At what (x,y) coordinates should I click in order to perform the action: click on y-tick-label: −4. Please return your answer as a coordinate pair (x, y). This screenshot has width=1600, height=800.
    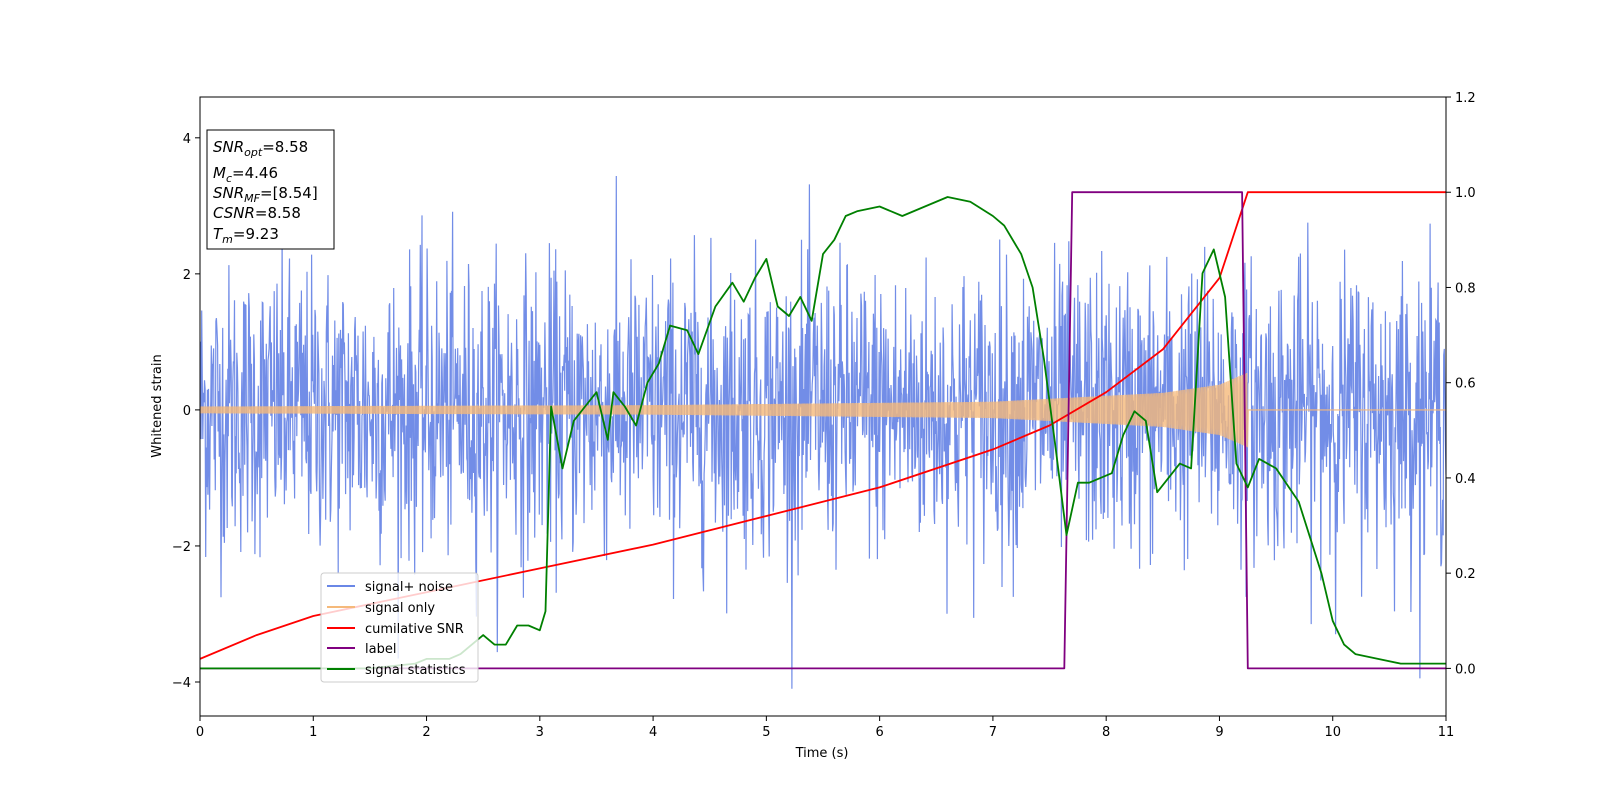
    Looking at the image, I should click on (181, 683).